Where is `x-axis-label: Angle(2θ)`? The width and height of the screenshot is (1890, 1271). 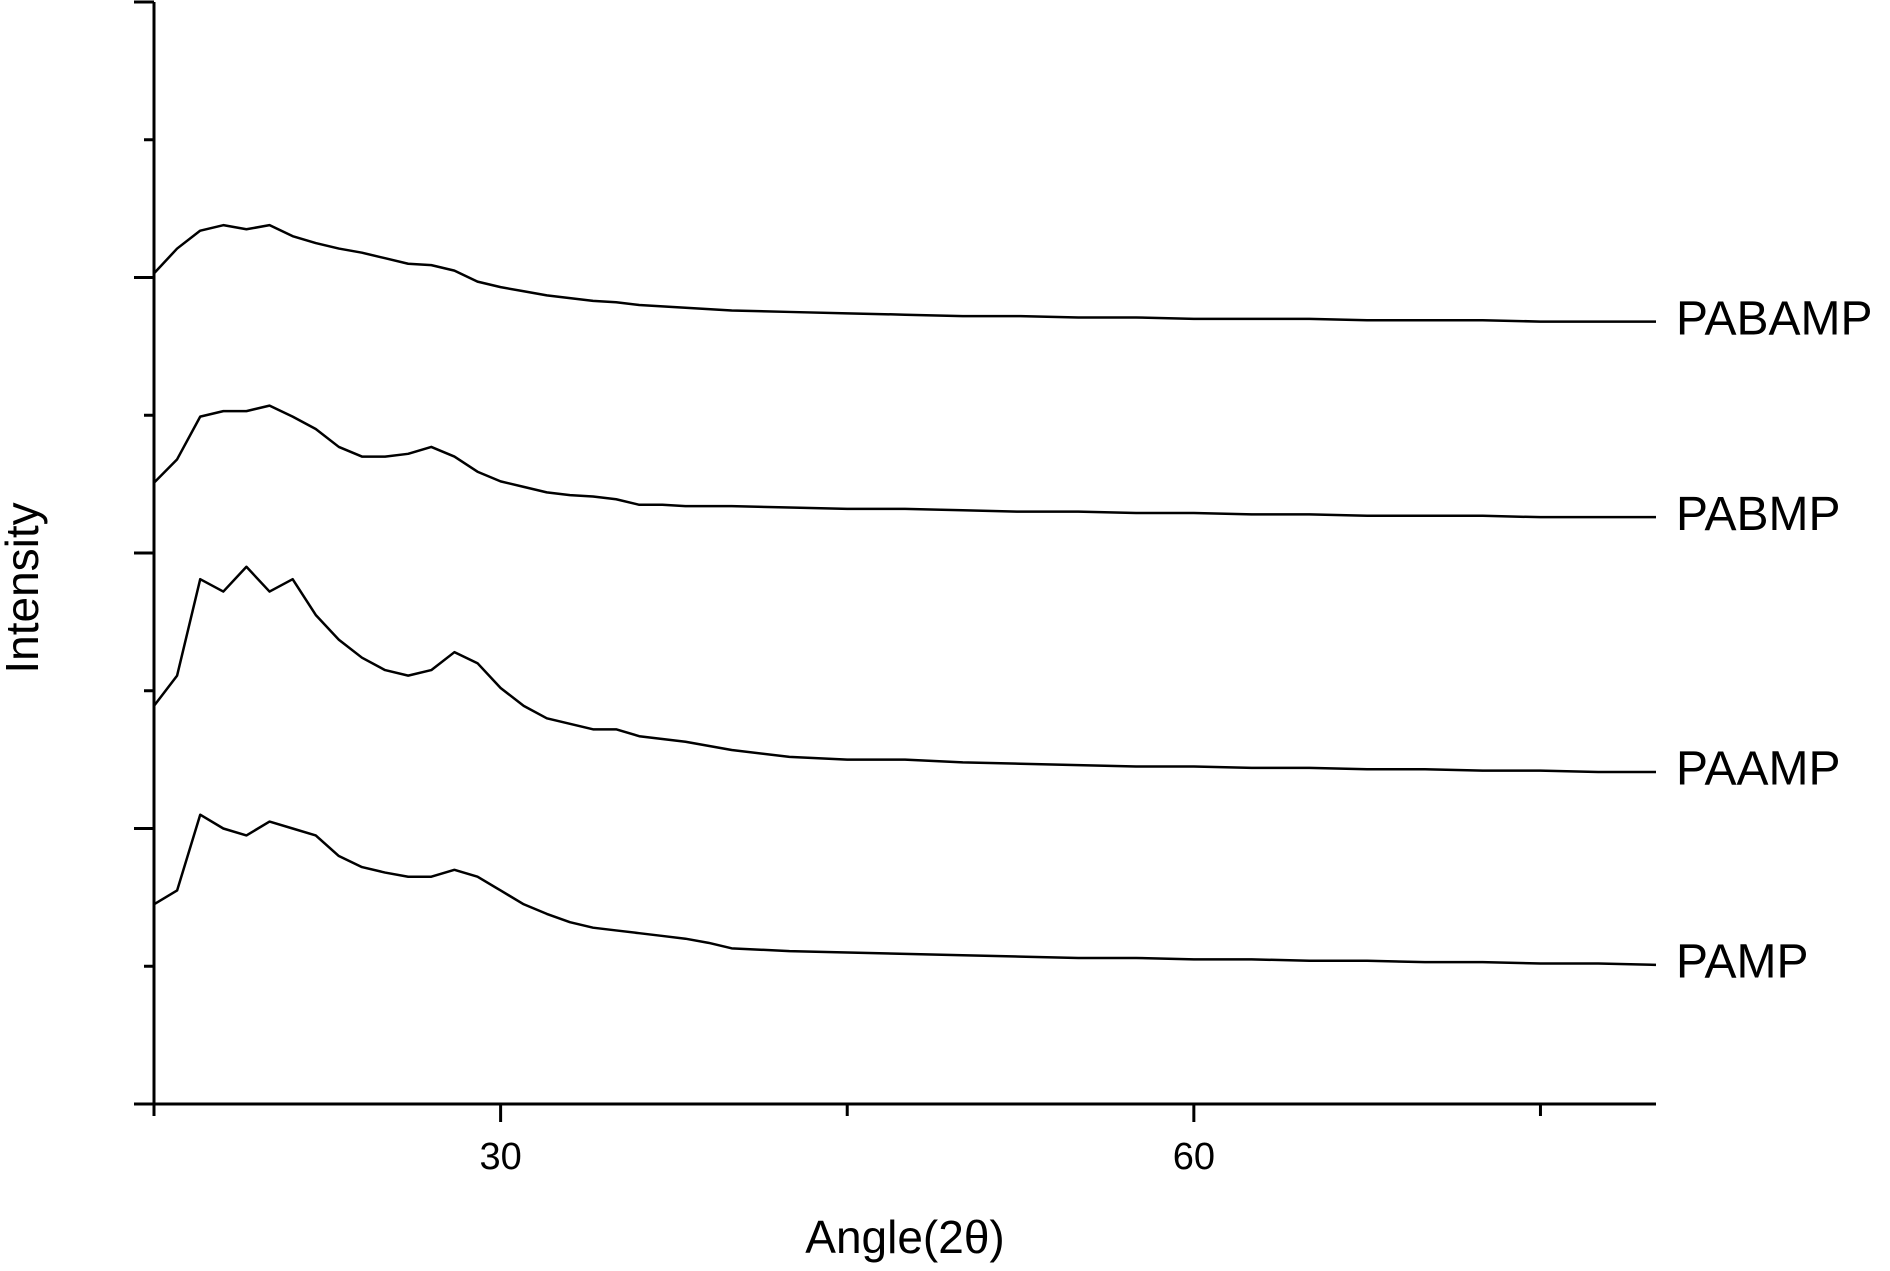 x-axis-label: Angle(2θ) is located at coordinates (904, 1237).